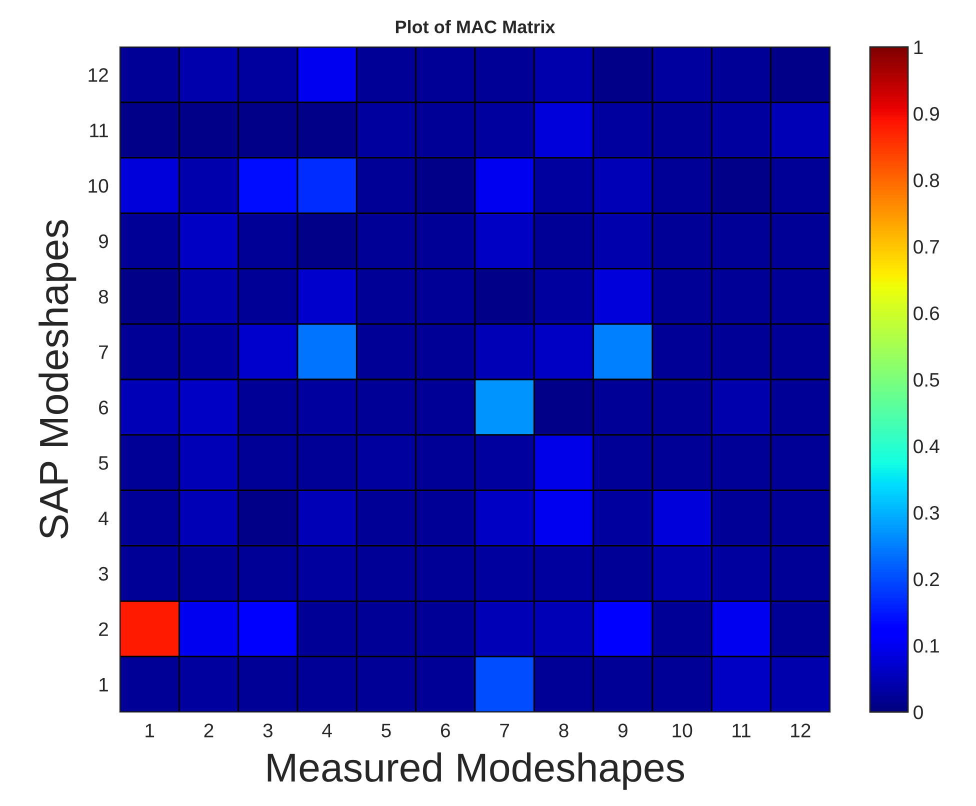  Describe the element at coordinates (926, 247) in the screenshot. I see `color-bar-label: 0.7` at that location.